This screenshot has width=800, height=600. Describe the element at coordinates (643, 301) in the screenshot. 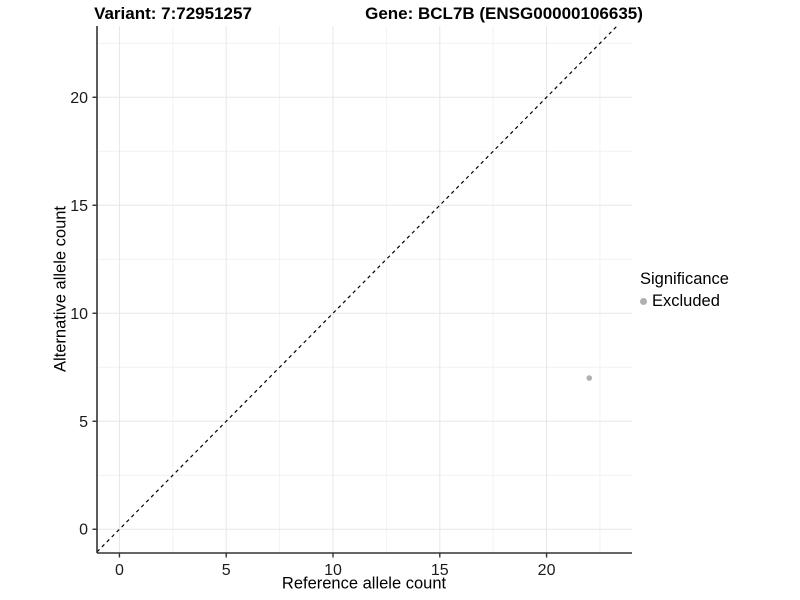

I see `excluded-point-icon` at that location.